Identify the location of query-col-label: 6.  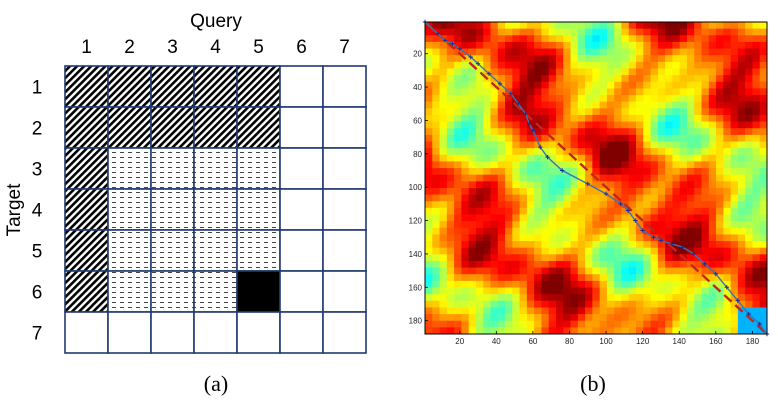
(301, 47).